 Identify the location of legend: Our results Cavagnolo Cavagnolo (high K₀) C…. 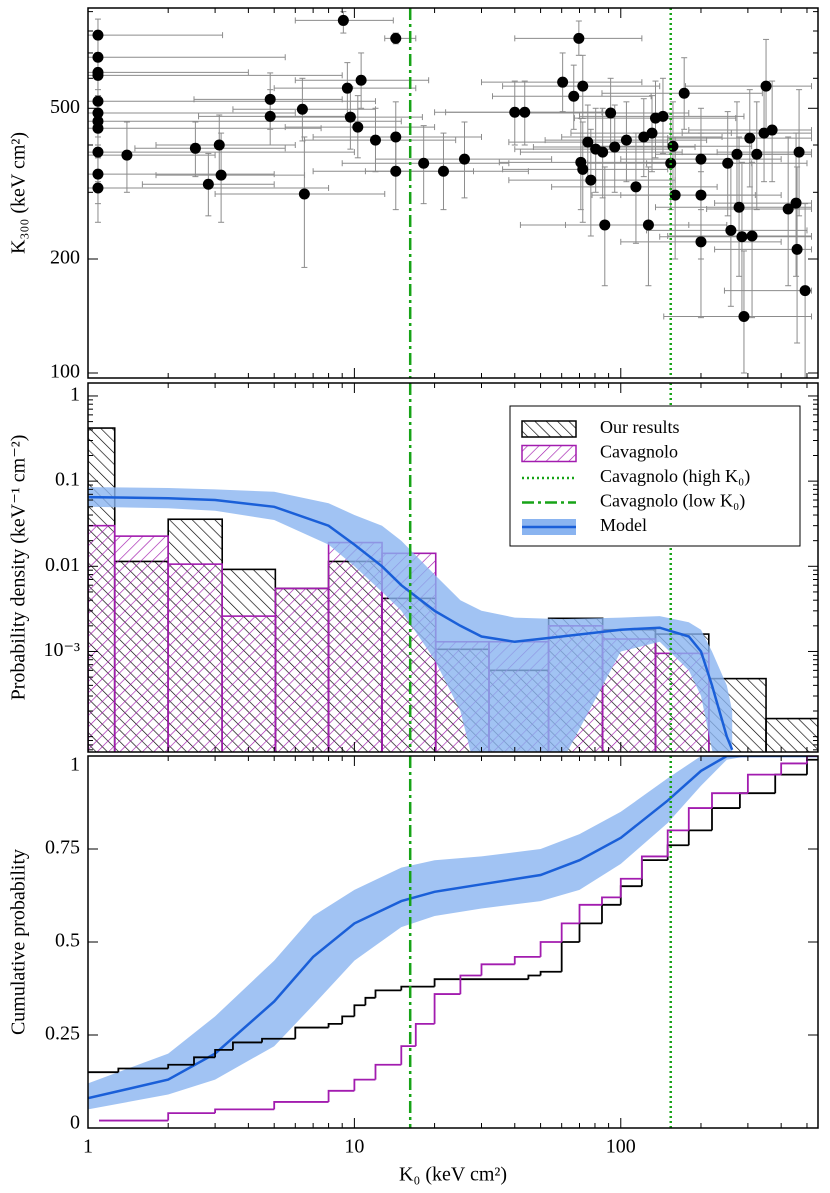
(655, 476).